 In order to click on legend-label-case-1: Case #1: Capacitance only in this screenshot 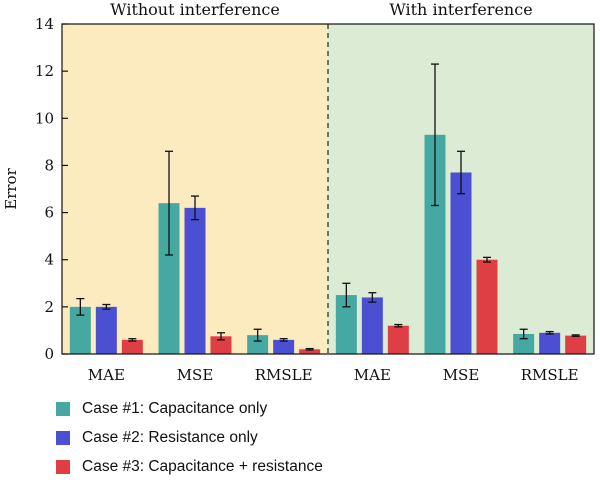, I will do `click(175, 408)`.